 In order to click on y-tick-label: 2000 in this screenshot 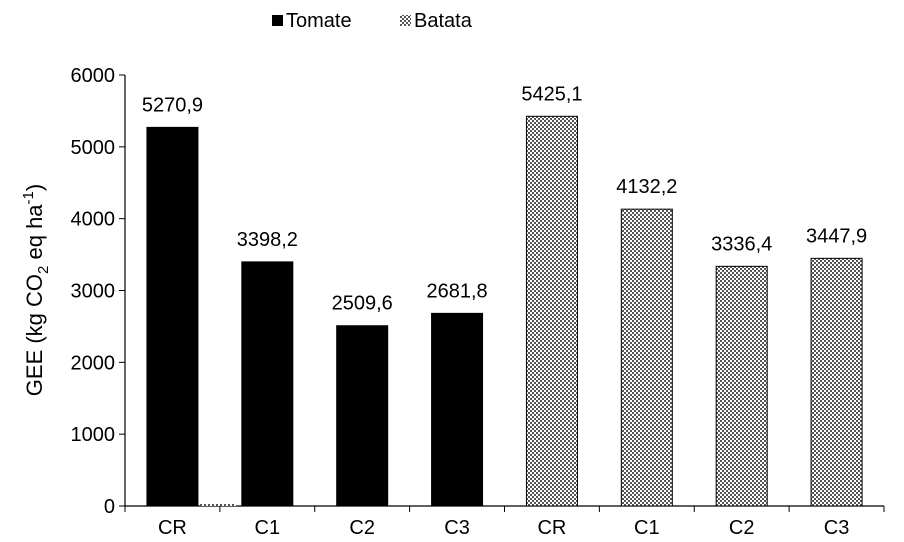, I will do `click(93, 363)`.